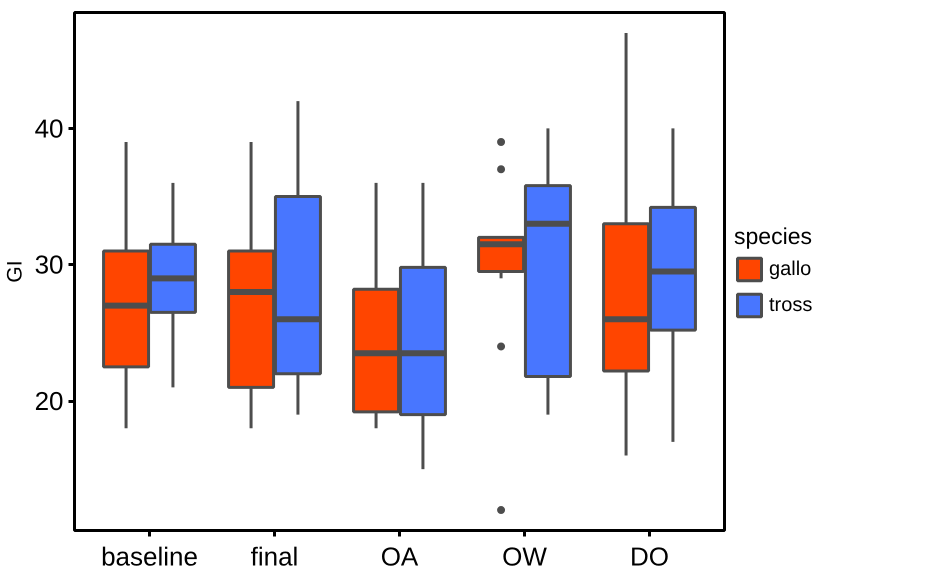 The width and height of the screenshot is (946, 575). Describe the element at coordinates (49, 401) in the screenshot. I see `y-tick-label: 20` at that location.